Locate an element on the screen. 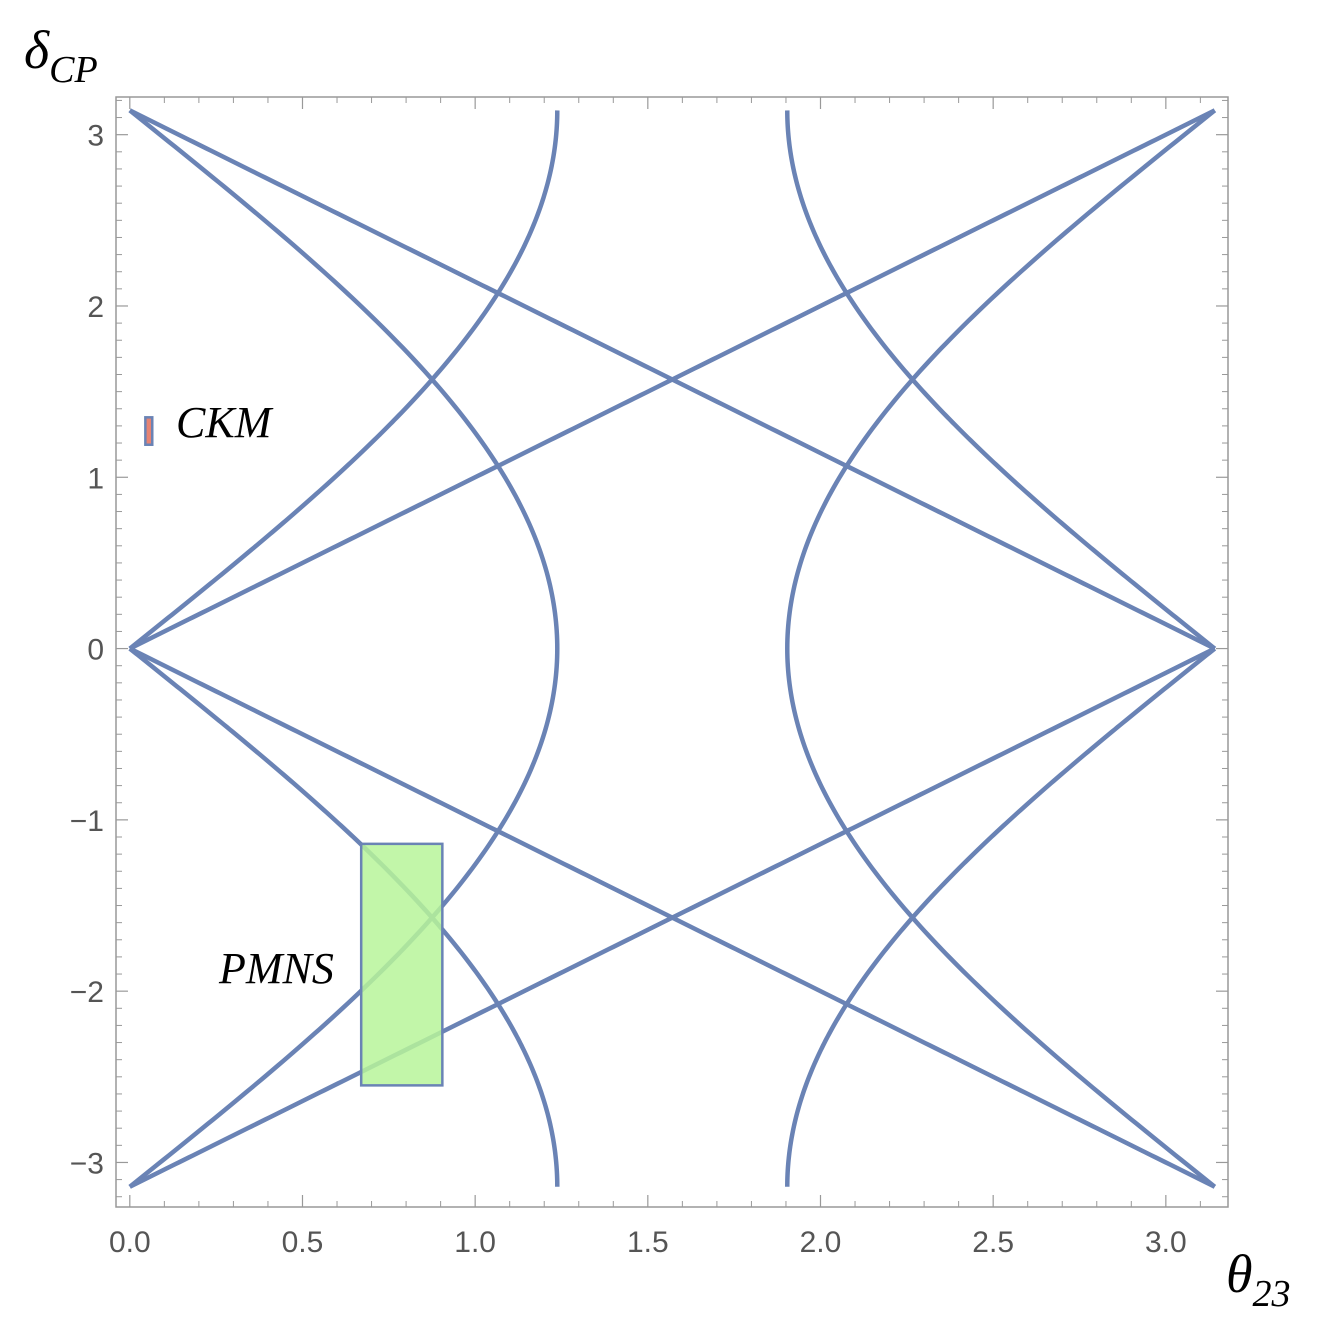 Image resolution: width=1318 pixels, height=1326 pixels. x-axis-label-sub: 23 is located at coordinates (1272, 1294).